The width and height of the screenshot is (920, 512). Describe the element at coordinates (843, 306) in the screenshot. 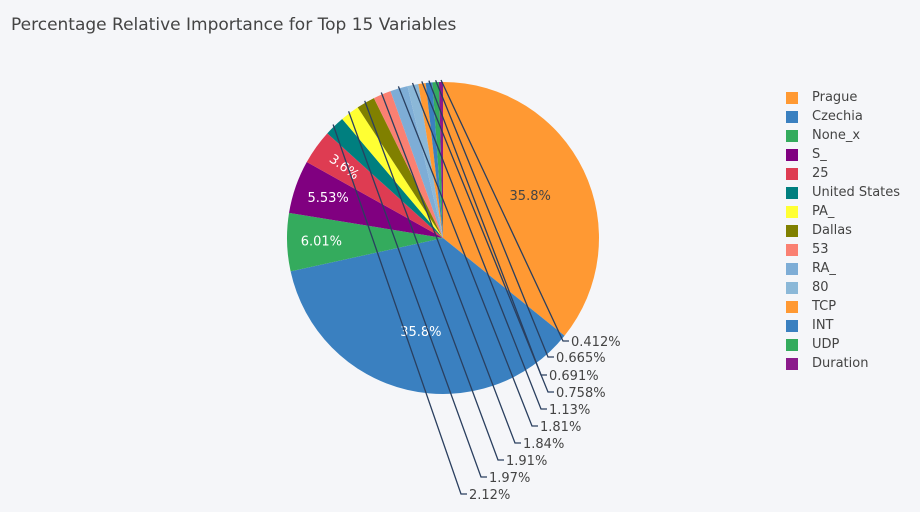

I see `legend-item-tcp: TCP` at that location.